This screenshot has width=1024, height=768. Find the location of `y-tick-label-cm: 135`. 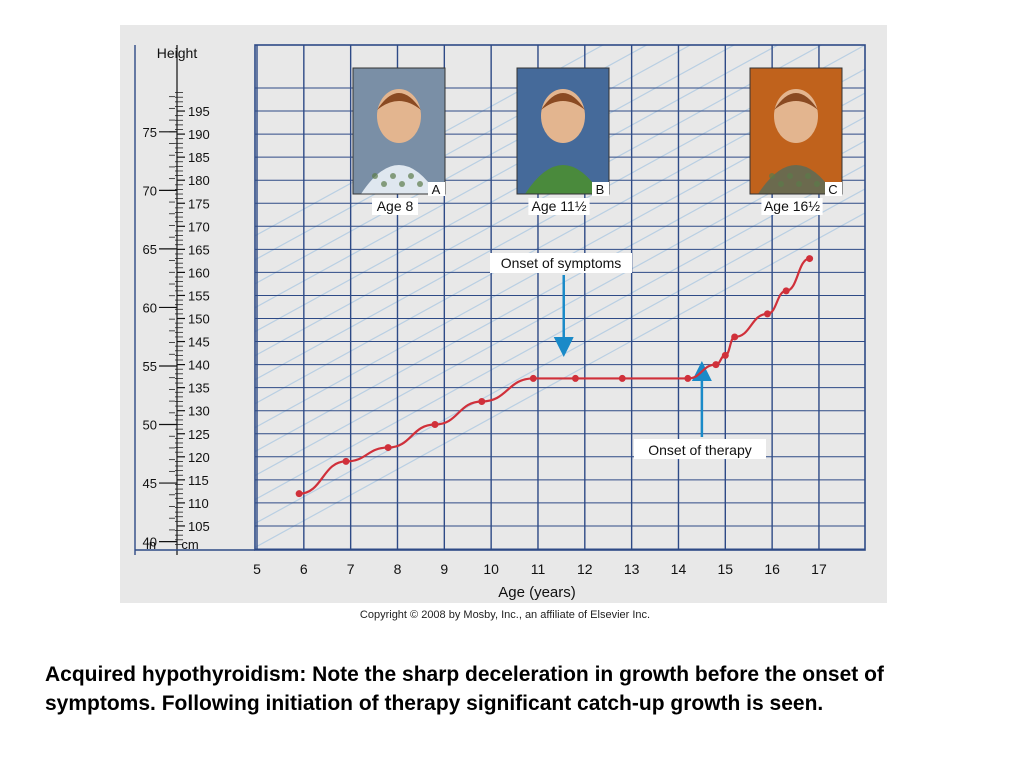

y-tick-label-cm: 135 is located at coordinates (199, 388).